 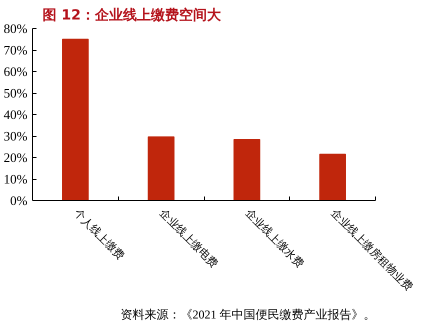 I want to click on y-tick-label: 60%, so click(x=16, y=71).